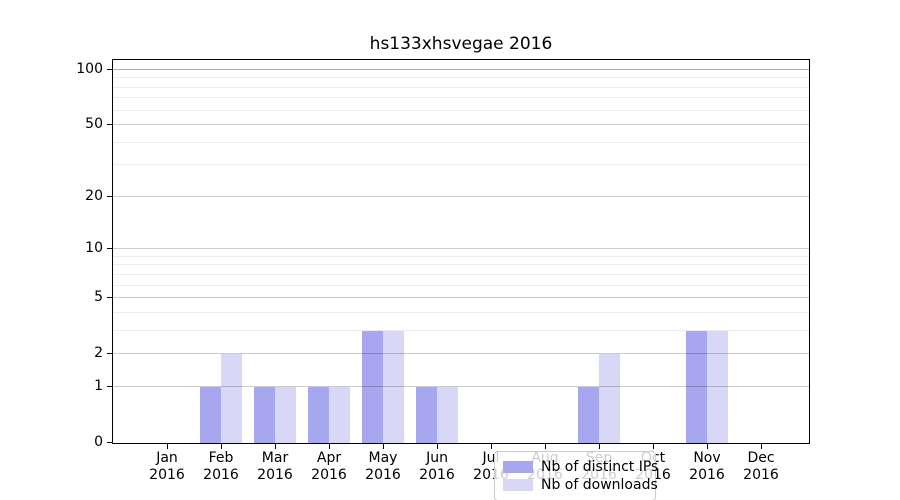 The image size is (900, 500). I want to click on gridline-y90, so click(461, 77).